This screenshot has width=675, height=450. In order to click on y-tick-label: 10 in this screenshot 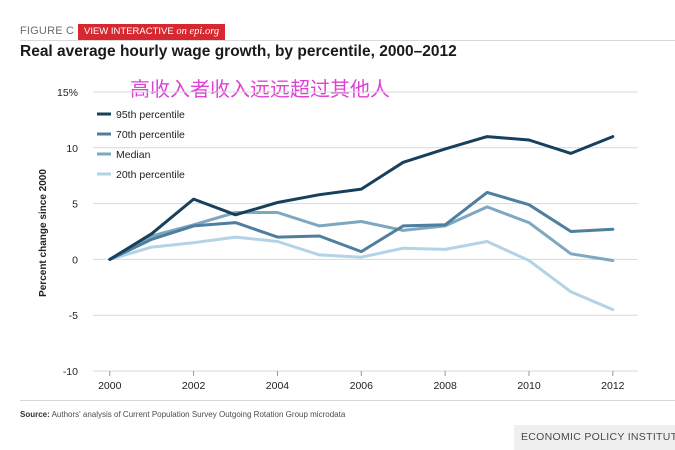, I will do `click(72, 149)`.